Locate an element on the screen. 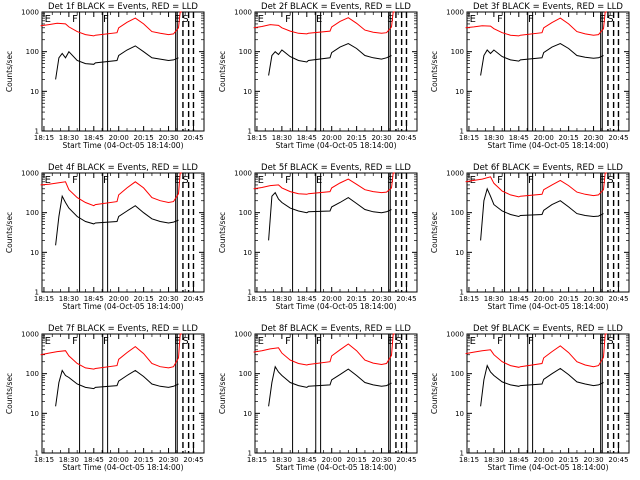 Image resolution: width=640 pixels, height=480 pixels. plot-frame is located at coordinates (123, 232).